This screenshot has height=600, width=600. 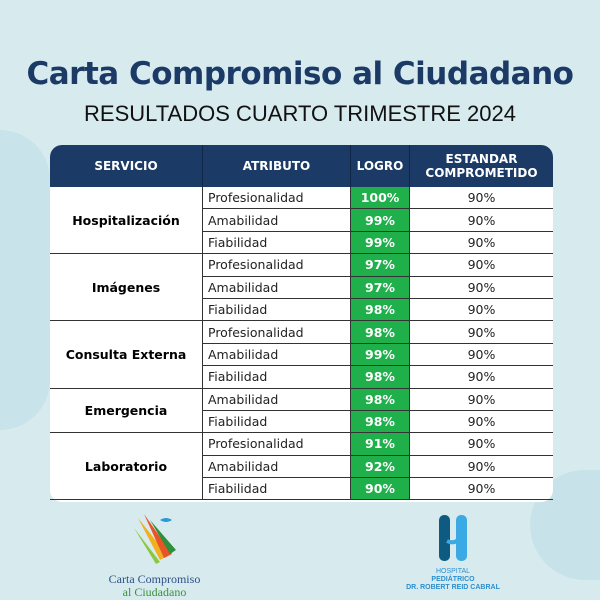 What do you see at coordinates (154, 592) in the screenshot?
I see `logo-text-line2: al Ciudadano` at bounding box center [154, 592].